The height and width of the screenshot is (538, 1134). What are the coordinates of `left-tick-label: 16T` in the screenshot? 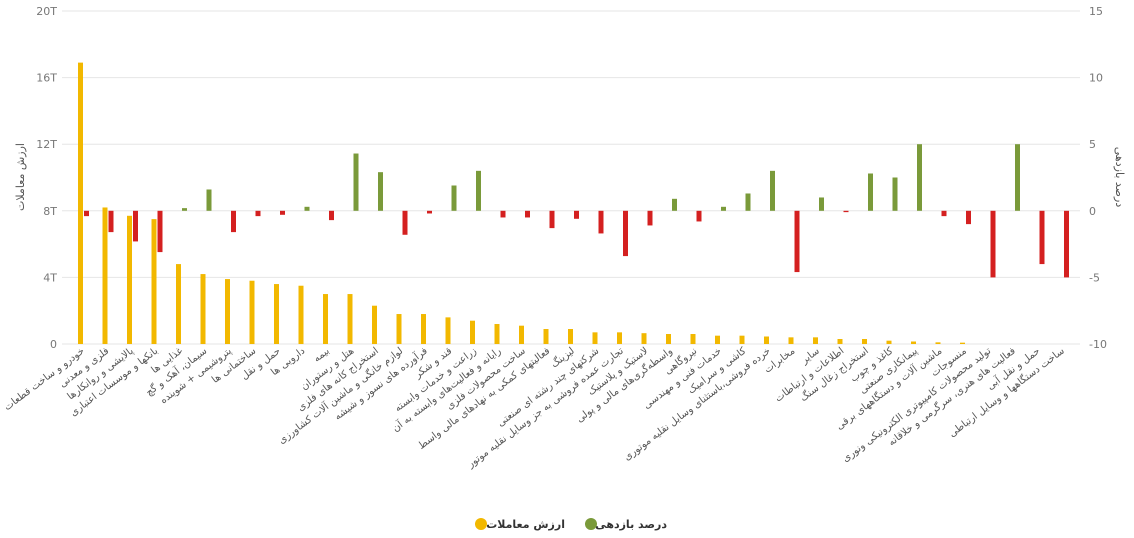 It's located at (46, 78).